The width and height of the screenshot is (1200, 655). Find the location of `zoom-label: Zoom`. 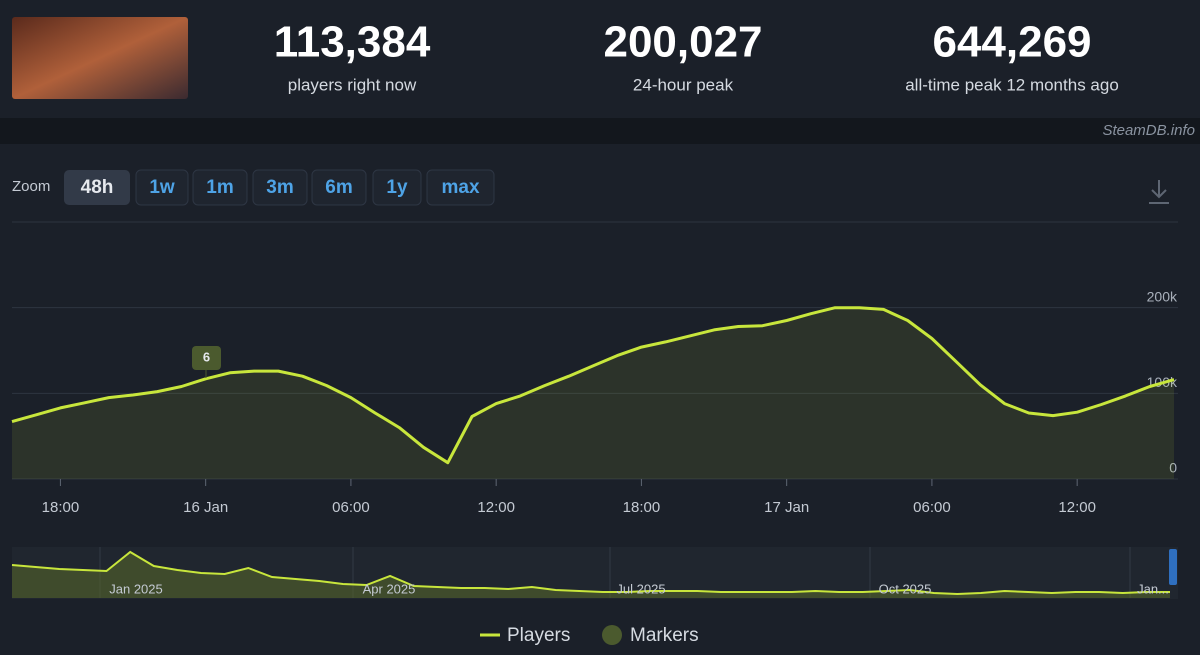

zoom-label: Zoom is located at coordinates (31, 186).